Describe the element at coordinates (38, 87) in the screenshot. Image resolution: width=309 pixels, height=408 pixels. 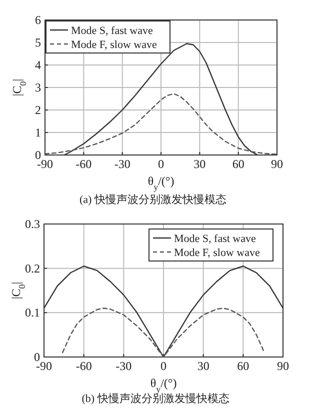
I see `y-tick-label: 3` at that location.